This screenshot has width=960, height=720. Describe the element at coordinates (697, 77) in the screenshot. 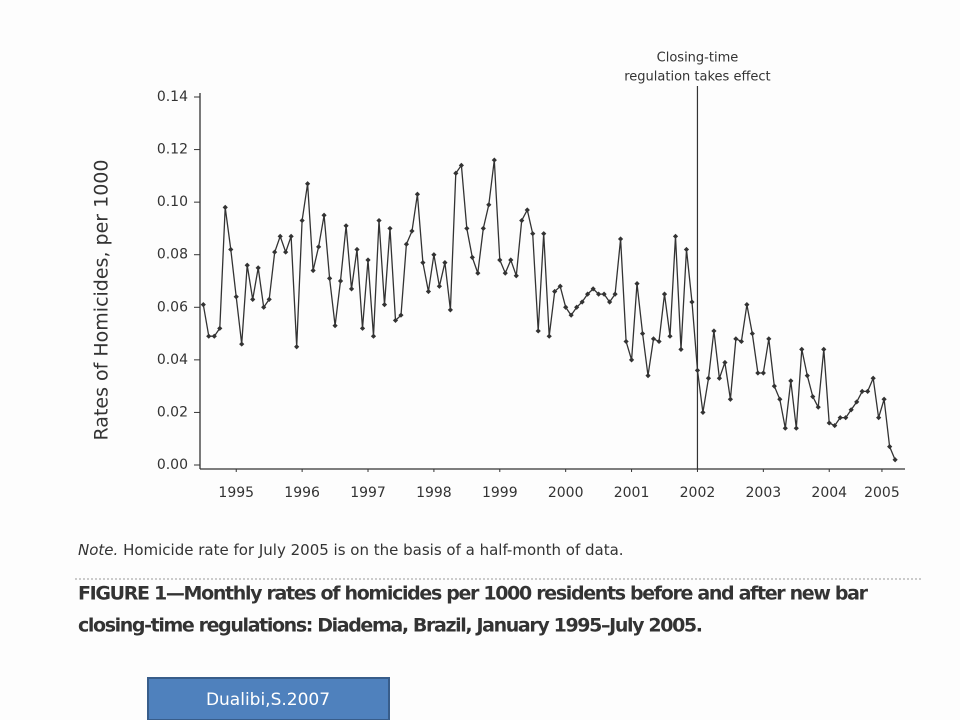

I see `annotation-line: regulation takes effect` at that location.